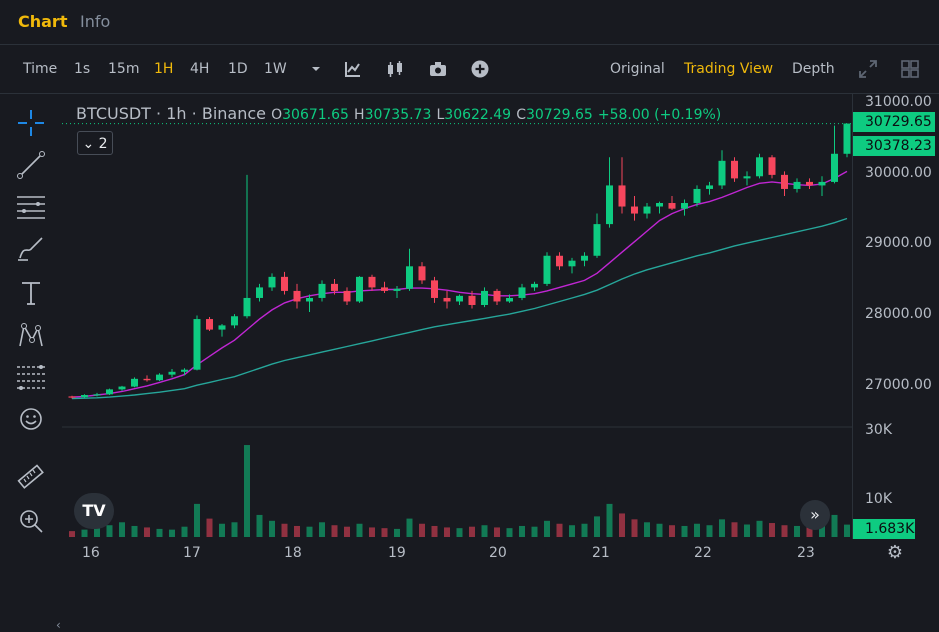 This screenshot has height=632, width=939. Describe the element at coordinates (124, 69) in the screenshot. I see `interval-15m: 15m` at that location.